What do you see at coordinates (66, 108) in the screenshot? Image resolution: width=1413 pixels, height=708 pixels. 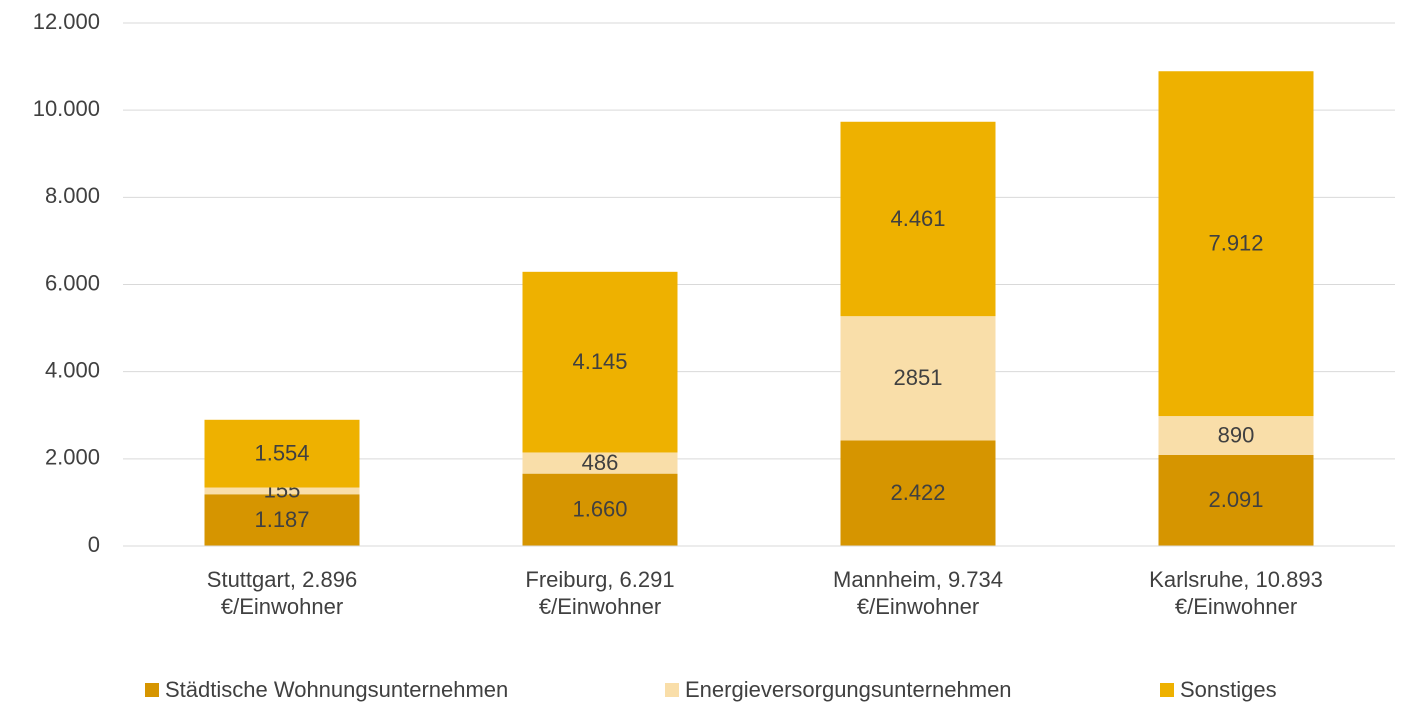 I see `y-tick-label: 10.000` at bounding box center [66, 108].